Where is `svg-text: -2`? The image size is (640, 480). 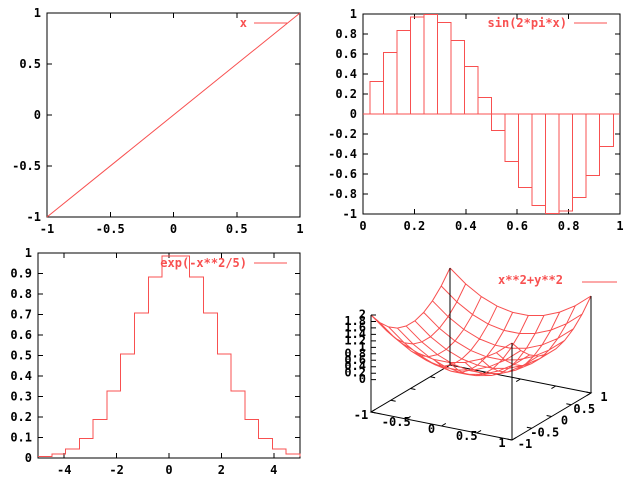 svg-text: -2 is located at coordinates (116, 470).